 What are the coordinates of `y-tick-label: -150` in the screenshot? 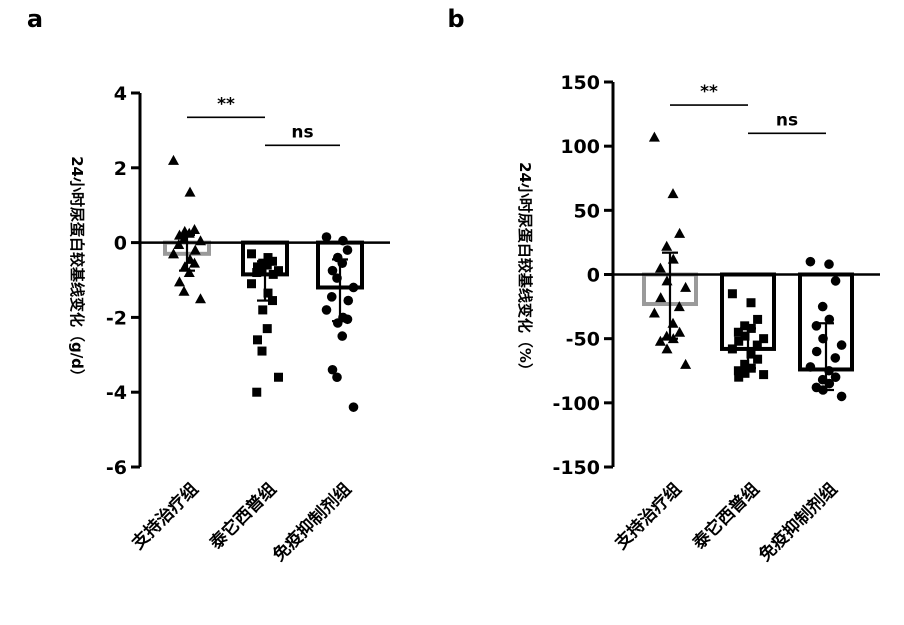 It's located at (576, 468).